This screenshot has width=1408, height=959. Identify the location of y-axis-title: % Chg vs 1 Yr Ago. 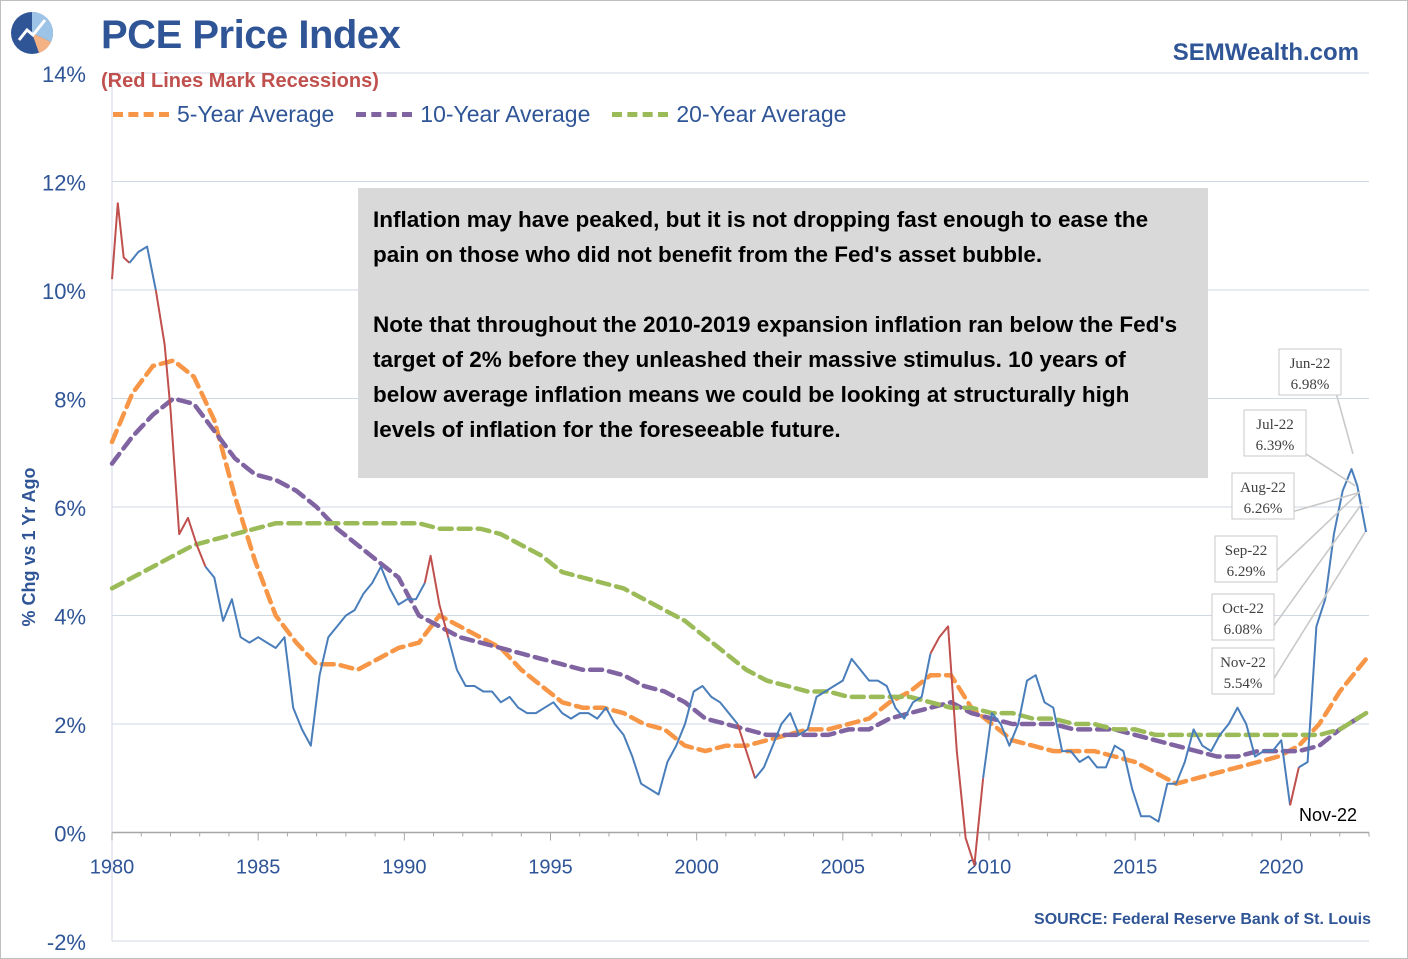
(29, 546).